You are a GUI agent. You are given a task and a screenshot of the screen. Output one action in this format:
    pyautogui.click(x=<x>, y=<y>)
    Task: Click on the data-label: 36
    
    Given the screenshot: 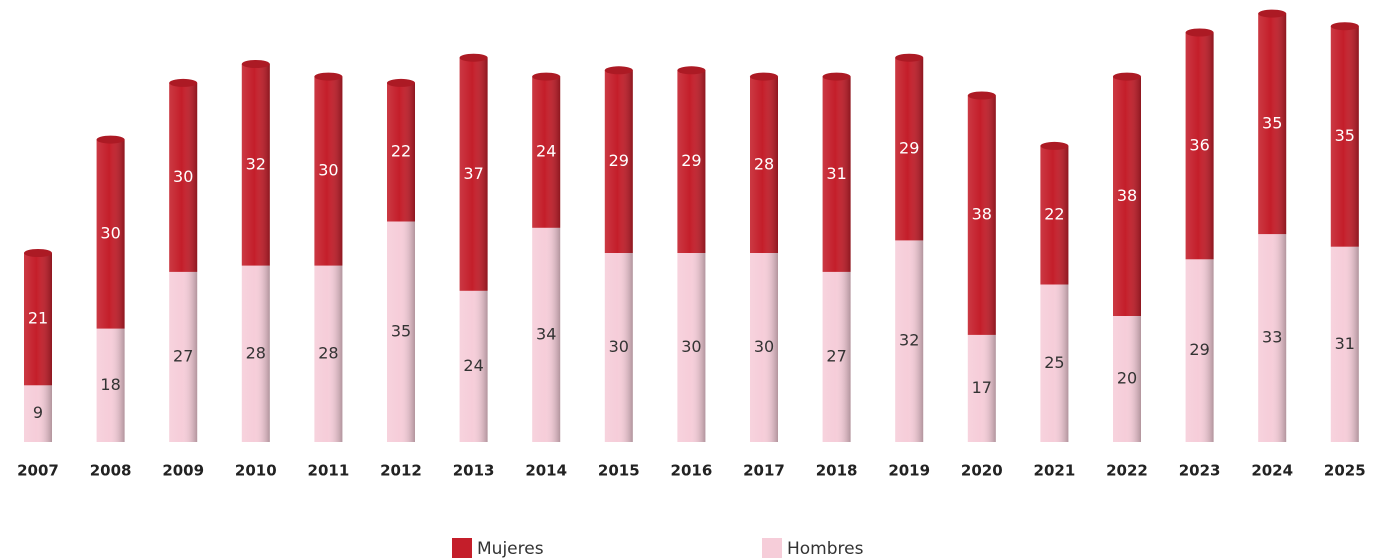 What is the action you would take?
    pyautogui.click(x=1199, y=144)
    